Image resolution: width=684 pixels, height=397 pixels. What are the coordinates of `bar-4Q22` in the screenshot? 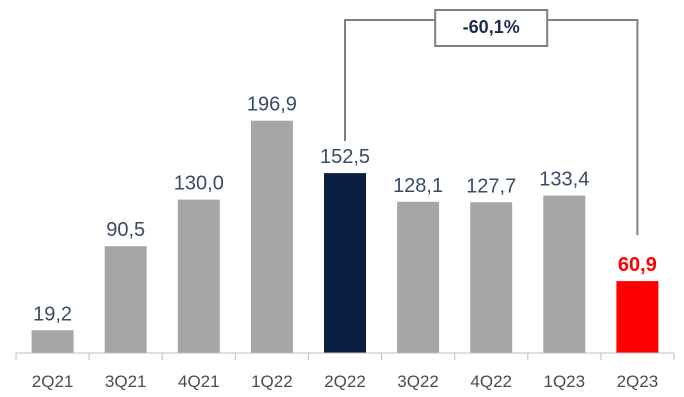 It's located at (491, 277).